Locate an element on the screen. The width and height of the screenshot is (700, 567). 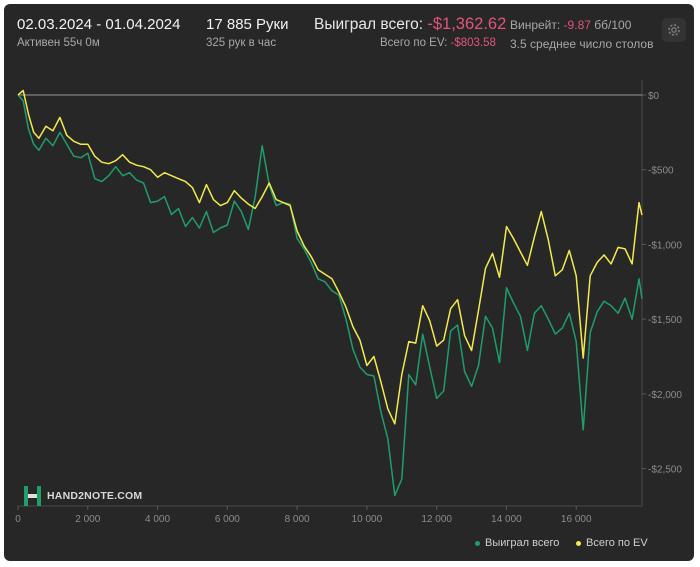
y-tick-label: -$1,000 is located at coordinates (665, 245).